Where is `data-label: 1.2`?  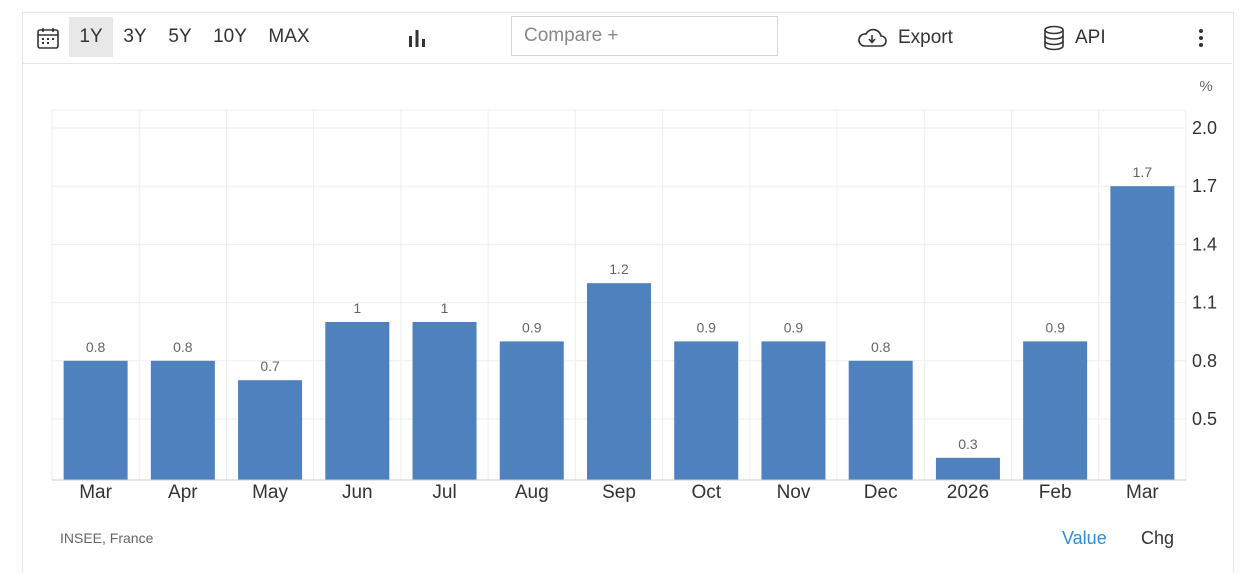 data-label: 1.2 is located at coordinates (619, 269).